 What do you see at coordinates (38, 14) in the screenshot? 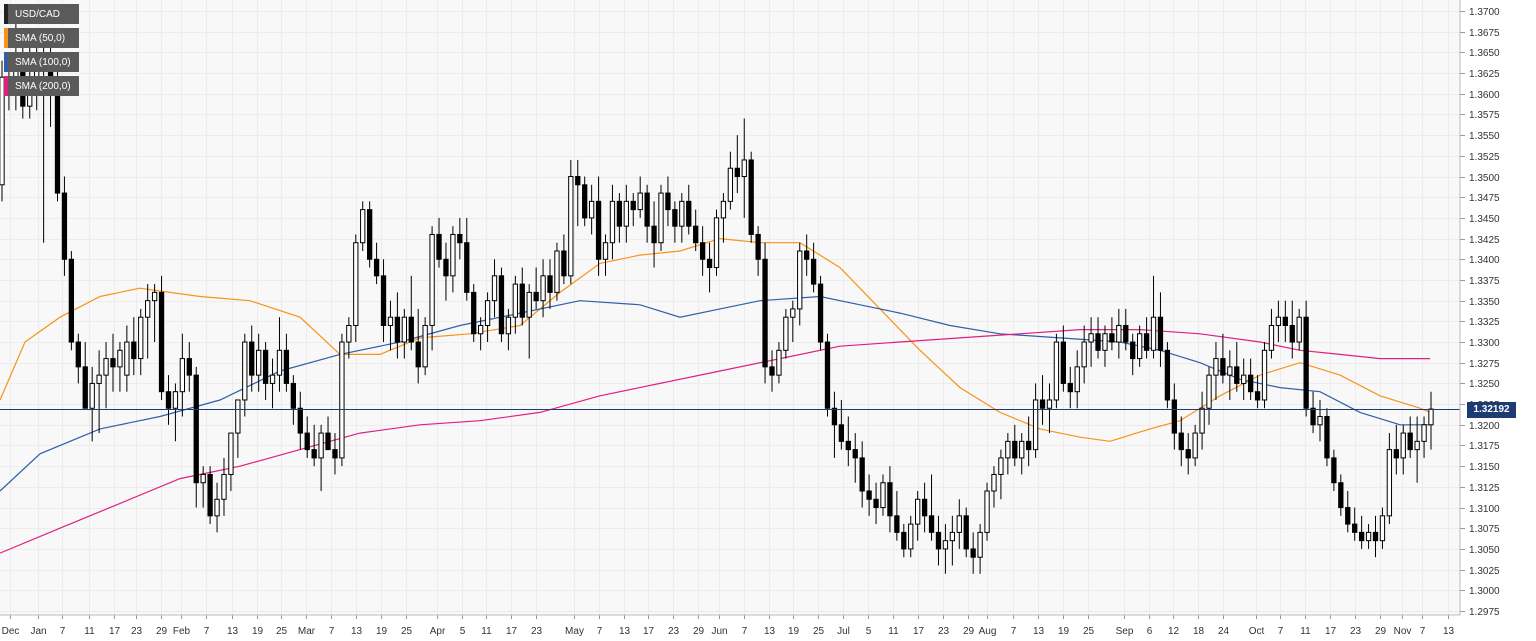
I see `legend-label: USD/CAD` at bounding box center [38, 14].